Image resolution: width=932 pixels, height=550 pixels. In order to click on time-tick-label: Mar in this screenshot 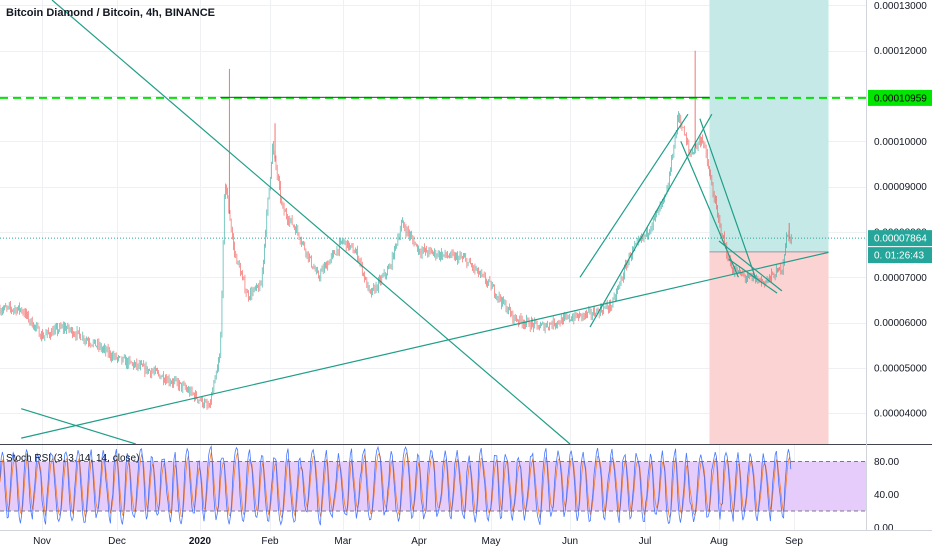, I will do `click(343, 541)`.